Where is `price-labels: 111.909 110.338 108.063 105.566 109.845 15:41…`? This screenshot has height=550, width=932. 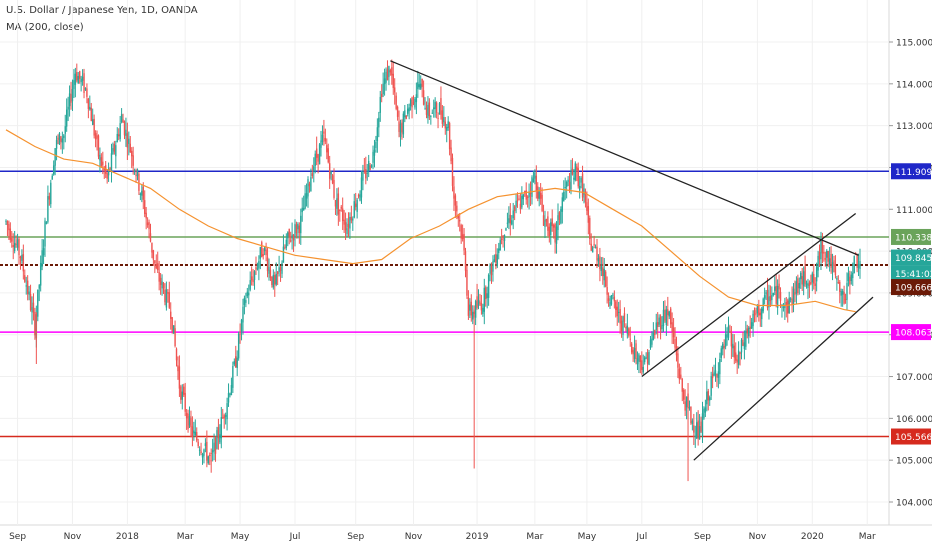
price-labels: 111.909 110.338 108.063 105.566 109.845 15:41… is located at coordinates (911, 304).